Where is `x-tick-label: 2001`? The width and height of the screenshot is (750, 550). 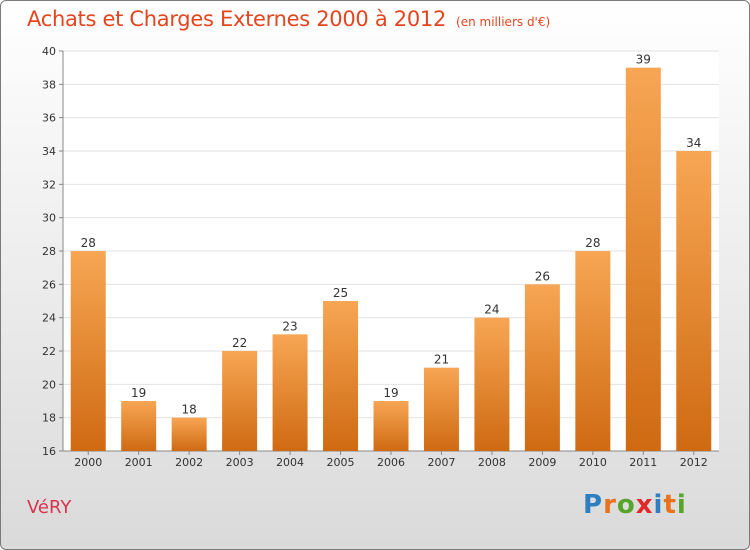 x-tick-label: 2001 is located at coordinates (139, 462).